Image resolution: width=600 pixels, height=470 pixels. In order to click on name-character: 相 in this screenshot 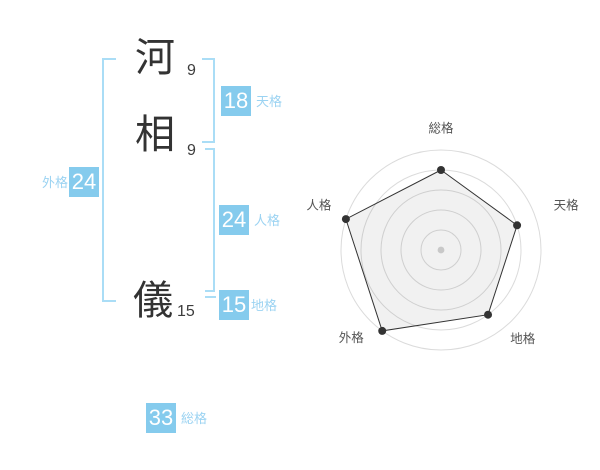, I will do `click(155, 135)`.